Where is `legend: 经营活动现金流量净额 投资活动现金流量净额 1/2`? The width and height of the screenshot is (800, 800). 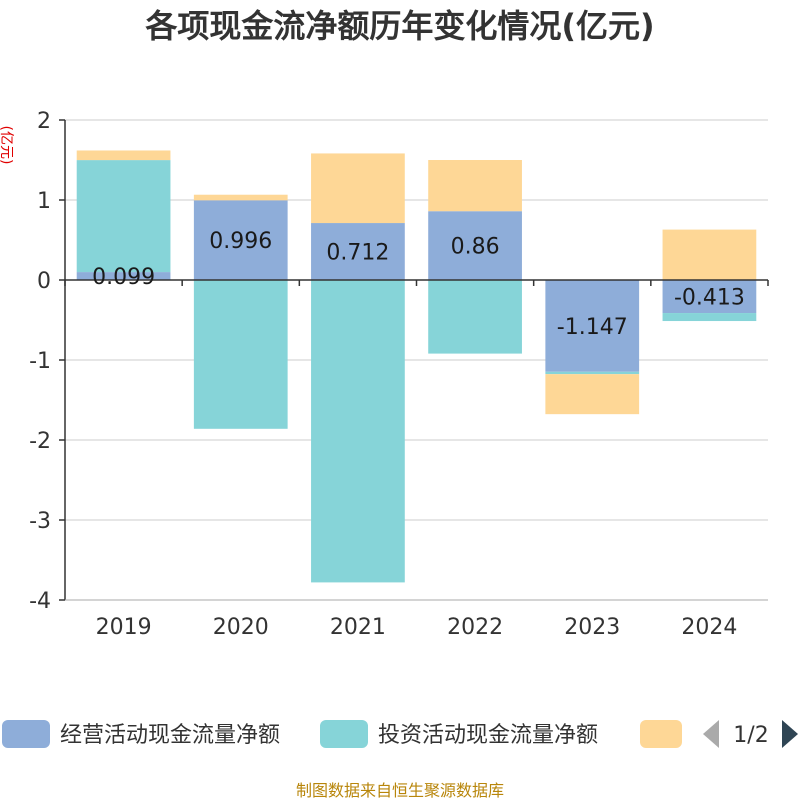 legend: 经营活动现金流量净额 投资活动现金流量净额 1/2 is located at coordinates (400, 734).